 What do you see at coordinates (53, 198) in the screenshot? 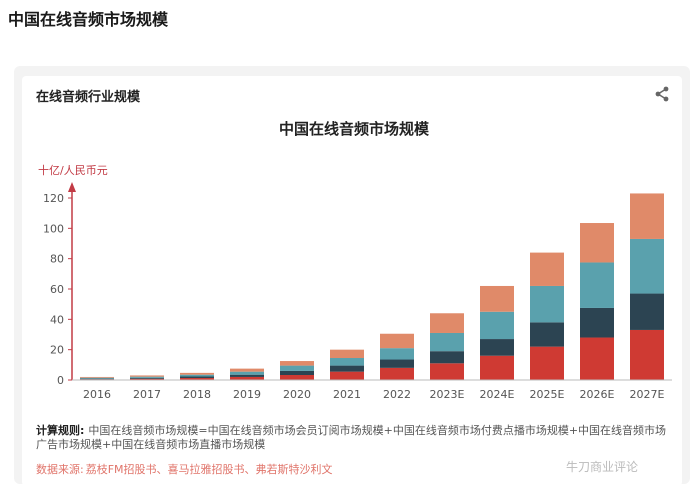
I see `y-tick-label: 120` at bounding box center [53, 198].